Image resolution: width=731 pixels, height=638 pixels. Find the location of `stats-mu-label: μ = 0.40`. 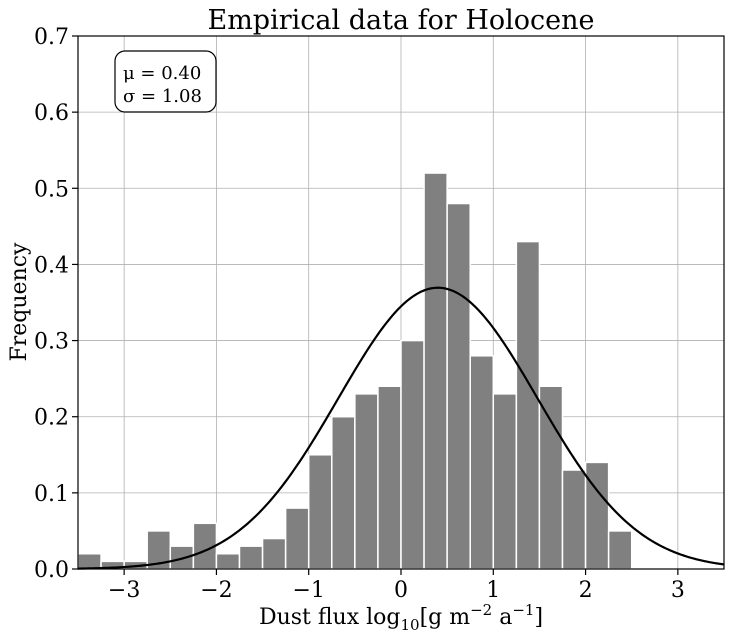

stats-mu-label: μ = 0.40 is located at coordinates (162, 73).